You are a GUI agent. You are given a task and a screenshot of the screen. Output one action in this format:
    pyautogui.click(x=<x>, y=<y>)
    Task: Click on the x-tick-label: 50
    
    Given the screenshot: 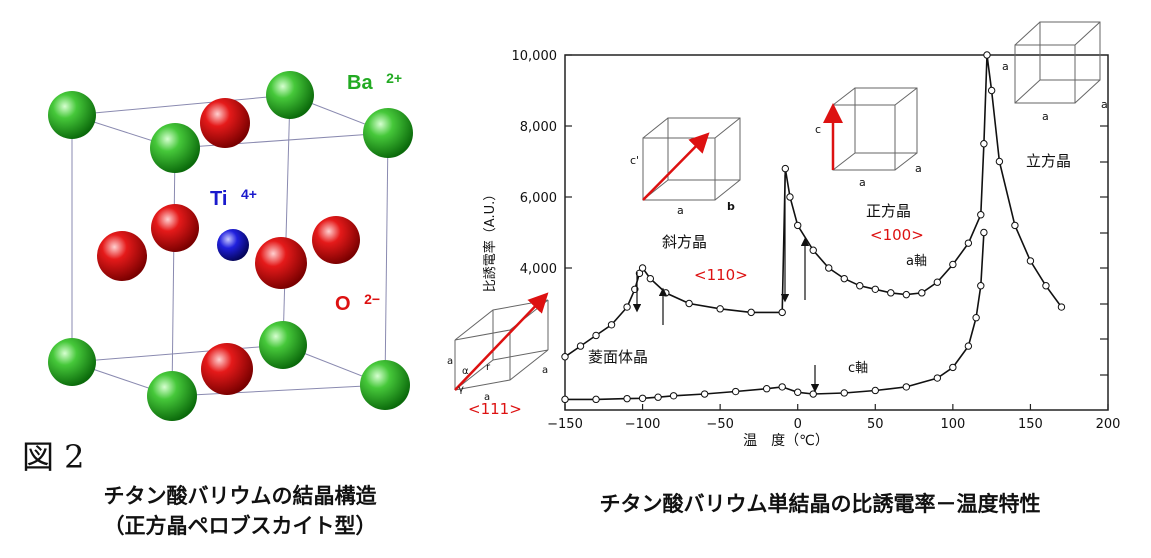 What is the action you would take?
    pyautogui.click(x=875, y=424)
    